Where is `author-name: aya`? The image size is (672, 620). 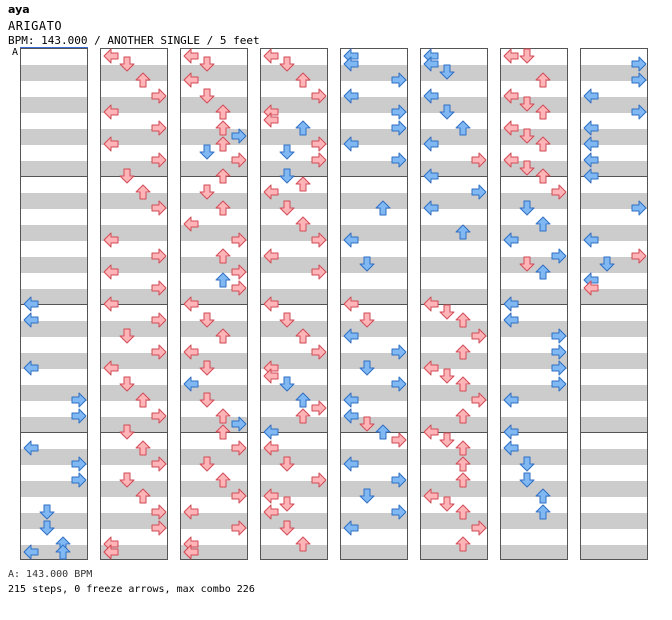
author-name: aya is located at coordinates (19, 9).